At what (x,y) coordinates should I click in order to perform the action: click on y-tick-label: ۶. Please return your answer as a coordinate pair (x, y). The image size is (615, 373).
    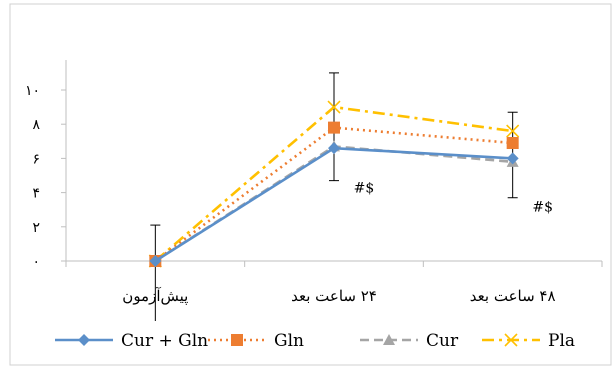
    Looking at the image, I should click on (36, 159).